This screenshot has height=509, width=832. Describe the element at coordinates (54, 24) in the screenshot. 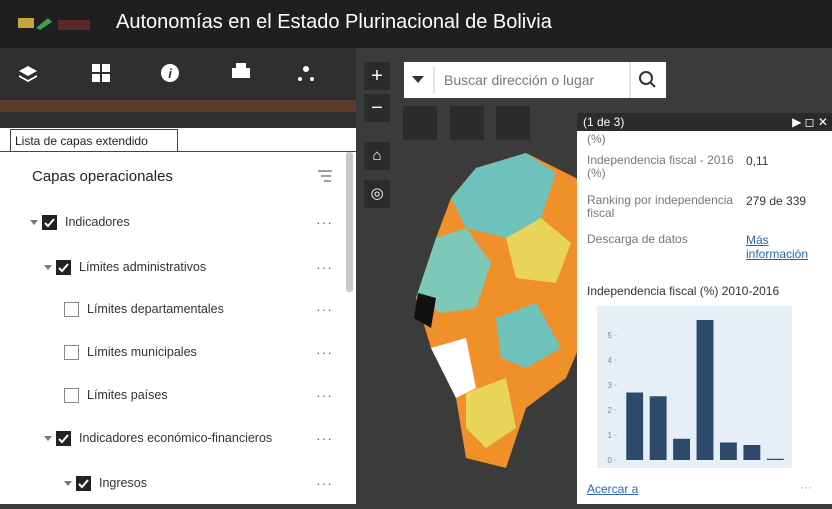

I see `logo` at that location.